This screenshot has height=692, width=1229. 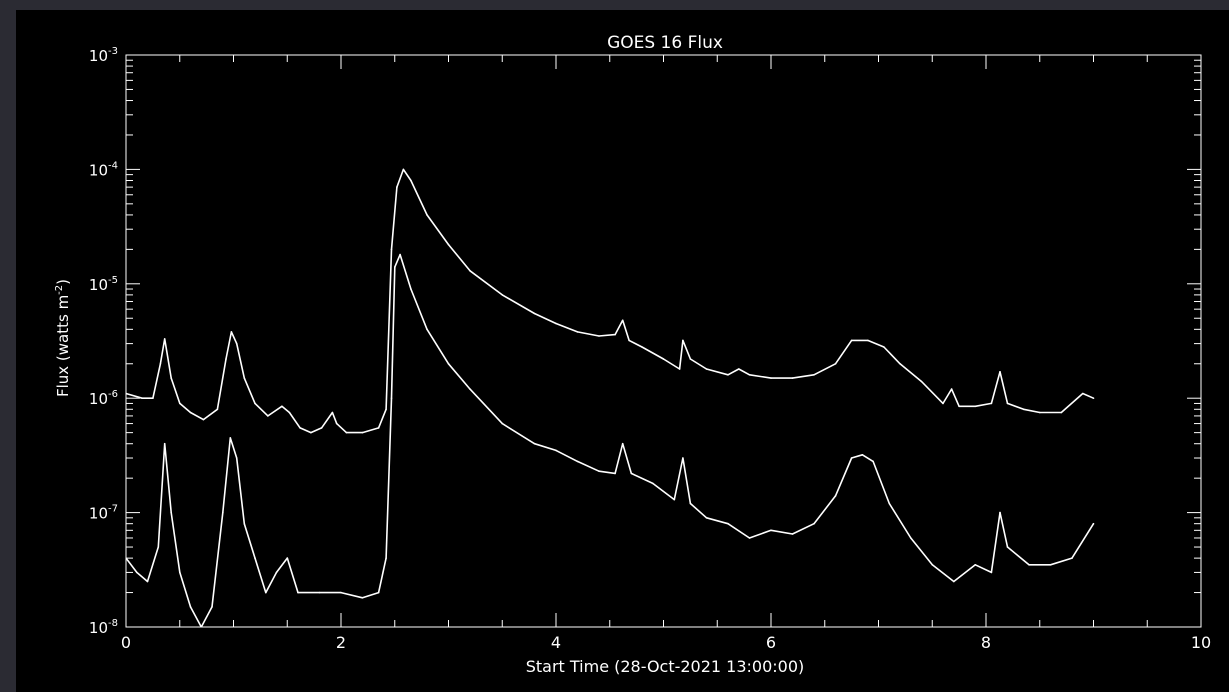 I want to click on y-axis-label-end: ), so click(x=63, y=282).